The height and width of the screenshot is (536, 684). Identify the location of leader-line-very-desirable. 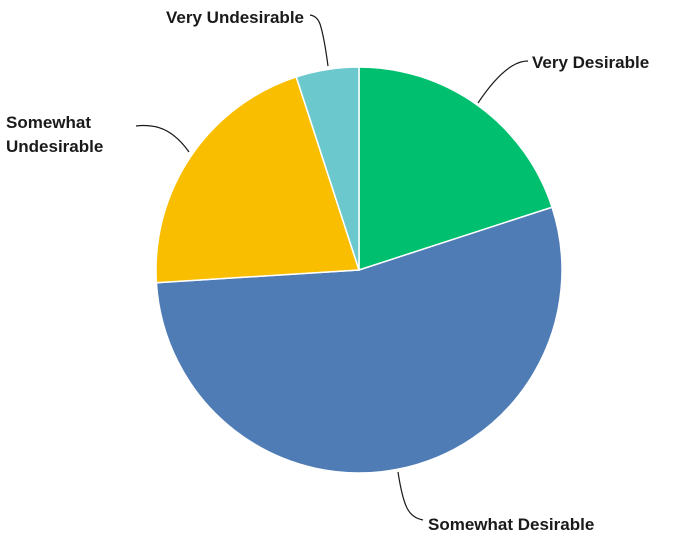
(503, 82).